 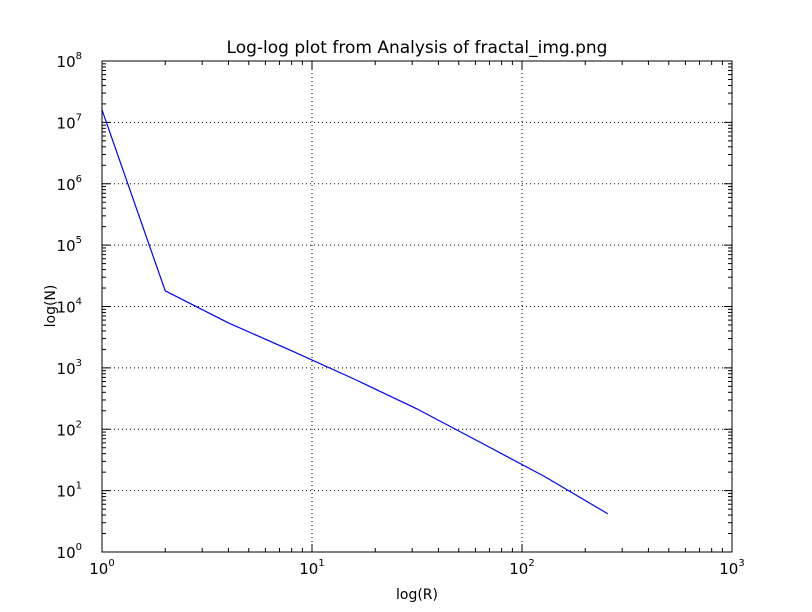 I want to click on y-tick-label: 10¹, so click(x=69, y=491).